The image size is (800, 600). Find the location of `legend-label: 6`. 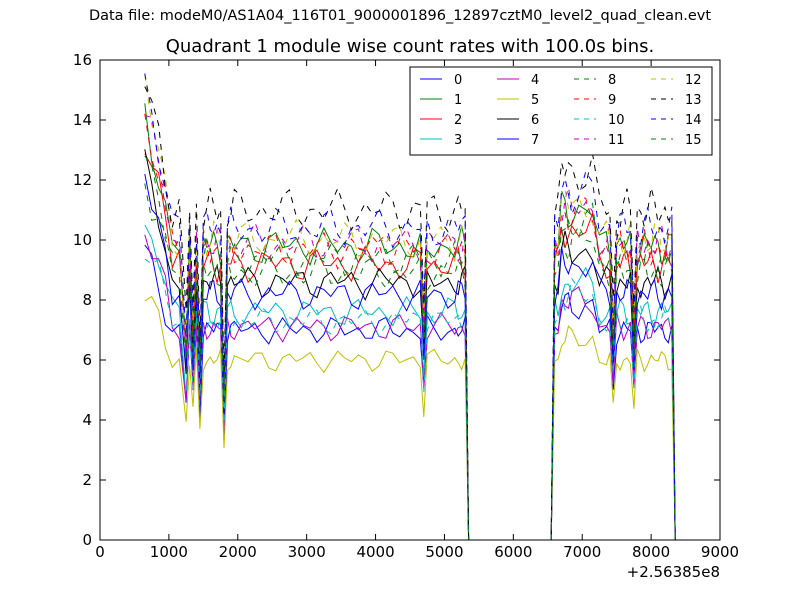

legend-label: 6 is located at coordinates (535, 120).